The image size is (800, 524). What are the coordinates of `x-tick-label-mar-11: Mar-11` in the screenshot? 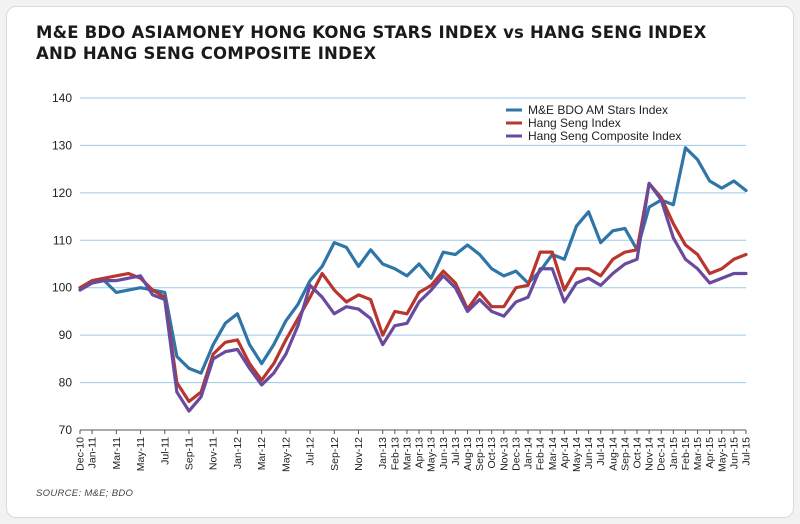 It's located at (117, 453).